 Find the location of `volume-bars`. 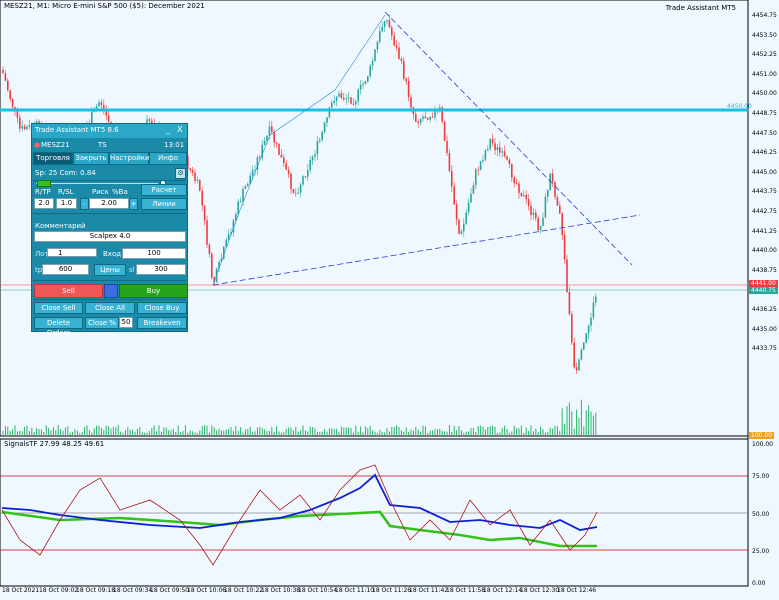

volume-bars is located at coordinates (299, 417).